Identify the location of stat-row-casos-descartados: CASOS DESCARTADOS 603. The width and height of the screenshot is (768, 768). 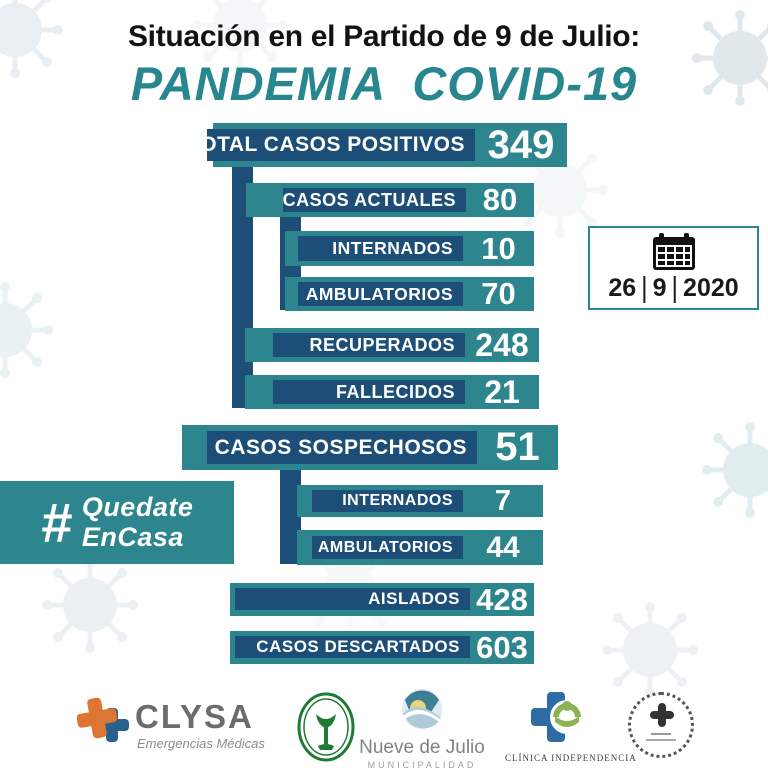
(382, 647).